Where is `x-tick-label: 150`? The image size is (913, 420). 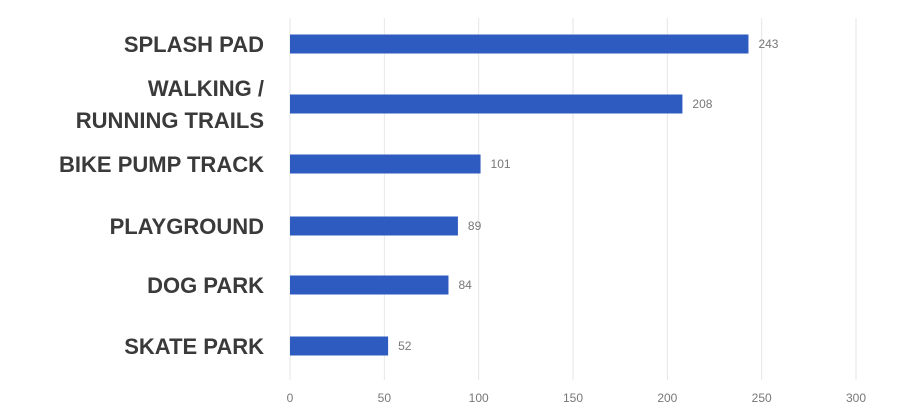 x-tick-label: 150 is located at coordinates (573, 398).